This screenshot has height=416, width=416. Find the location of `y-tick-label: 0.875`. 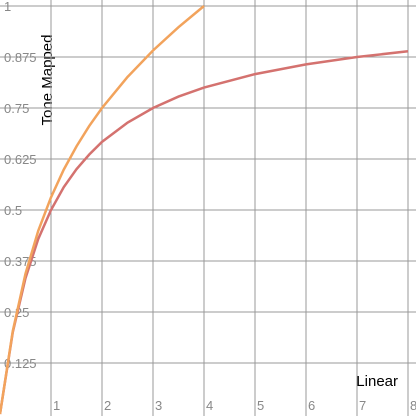

y-tick-label: 0.875 is located at coordinates (20, 57).